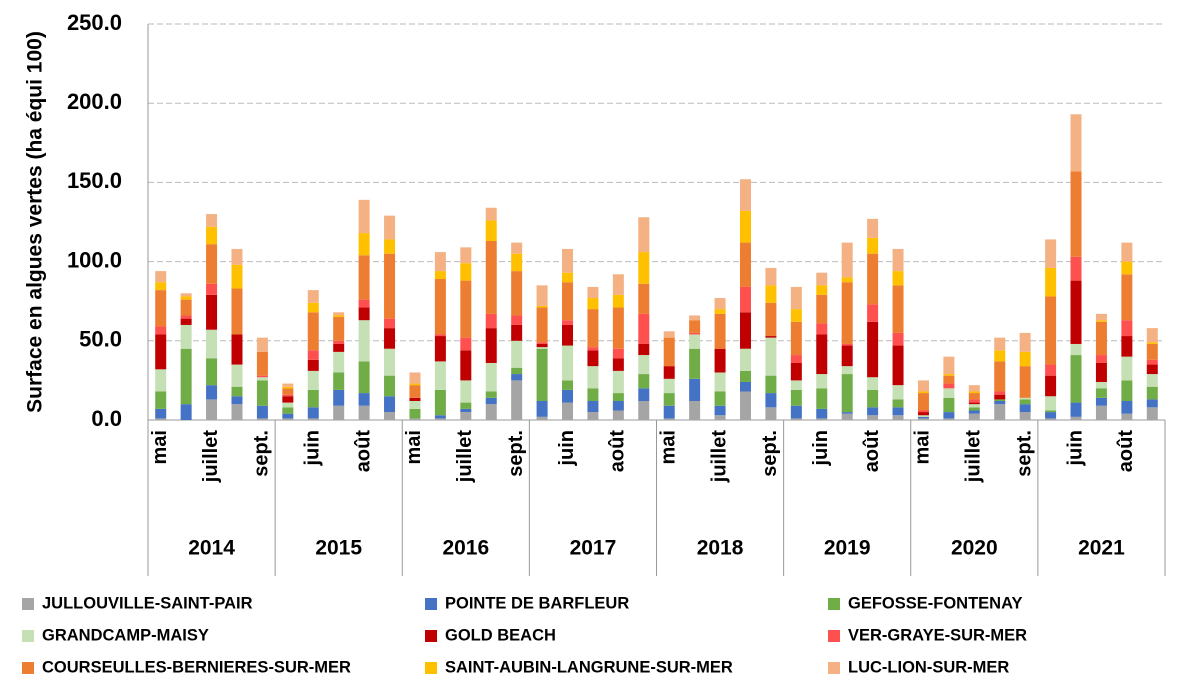 The width and height of the screenshot is (1179, 682). What do you see at coordinates (94, 259) in the screenshot?
I see `y-tick-label: 100.0` at bounding box center [94, 259].